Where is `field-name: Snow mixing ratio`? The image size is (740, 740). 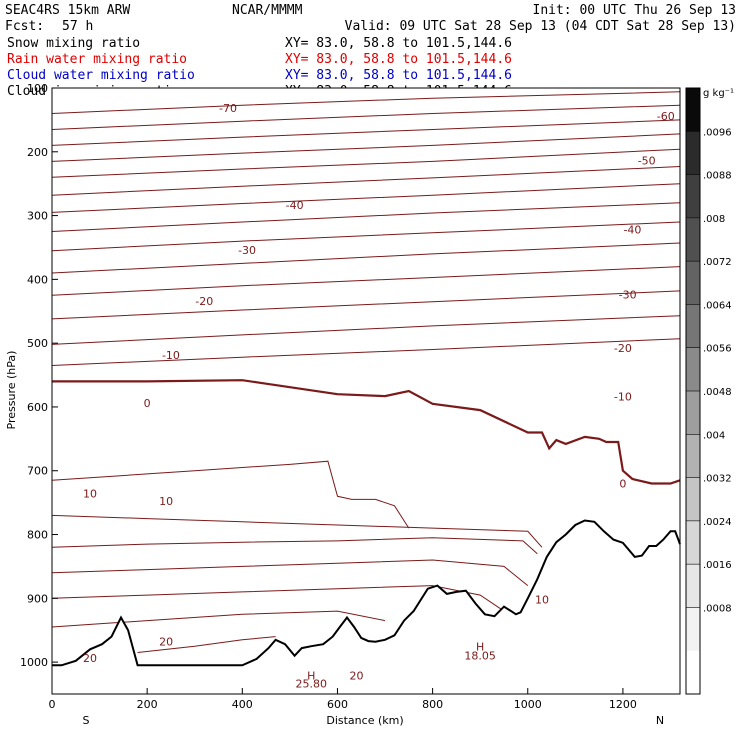
field-name: Snow mixing ratio is located at coordinates (73, 43).